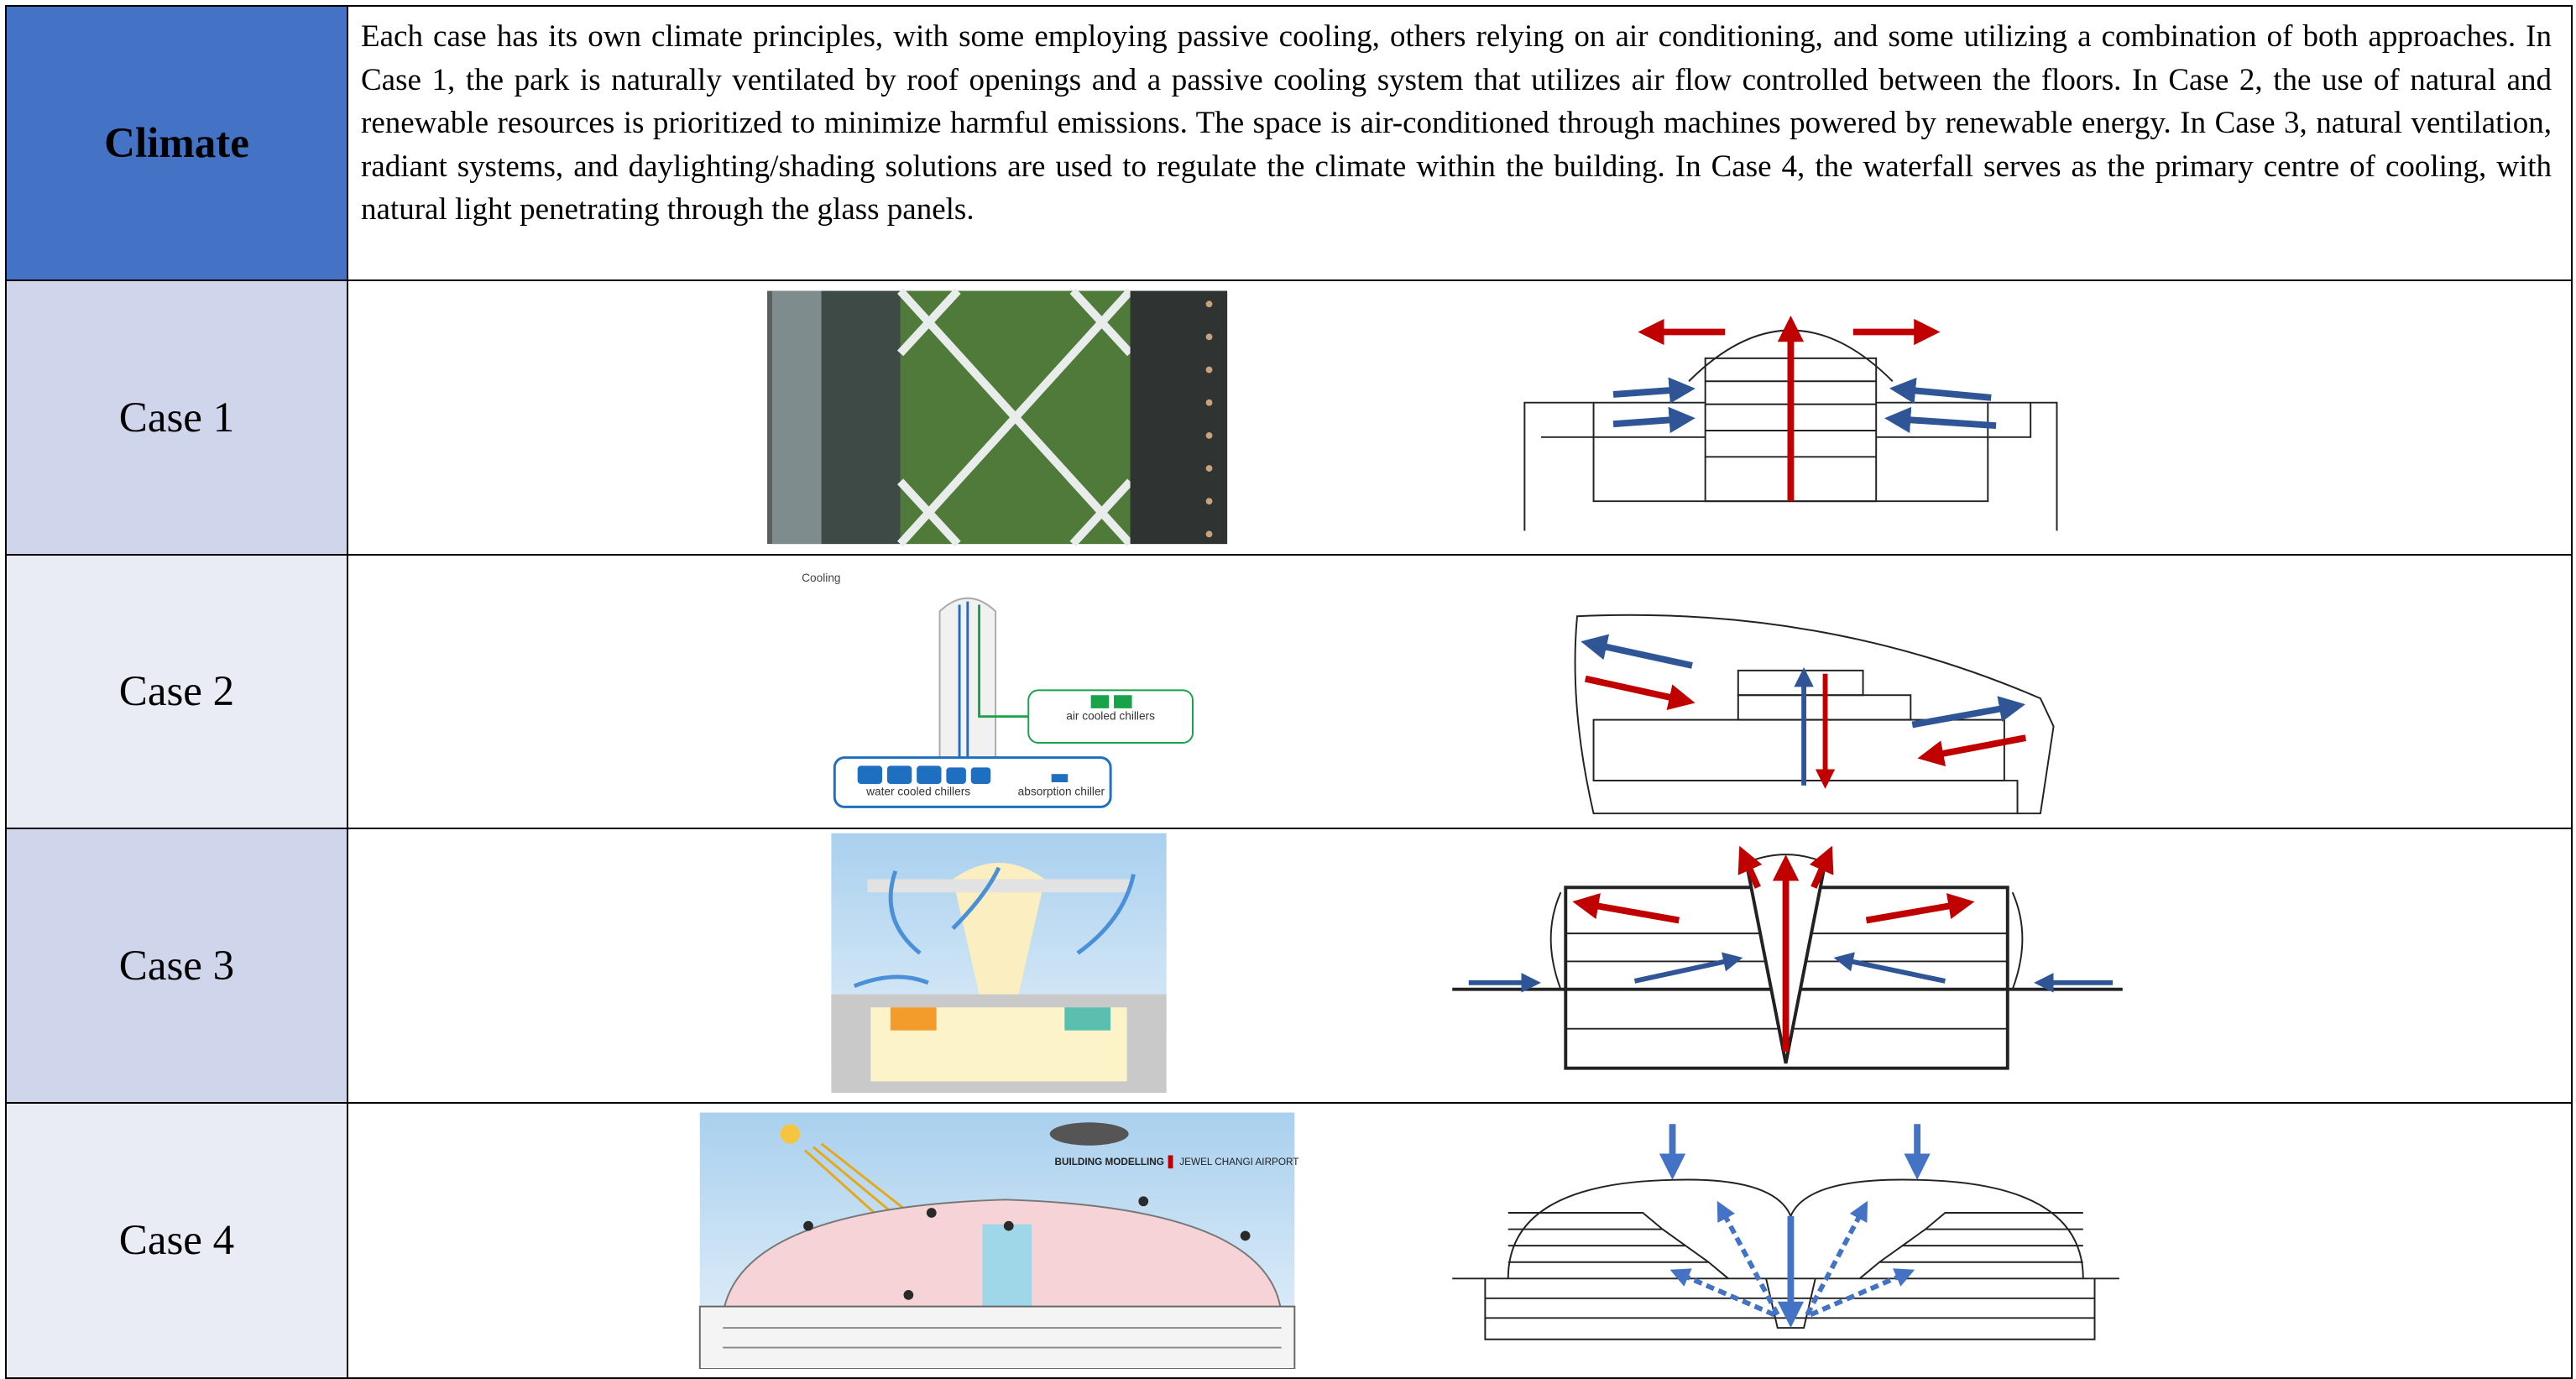 Image resolution: width=2576 pixels, height=1379 pixels. I want to click on case2-diagram, so click(1814, 714).